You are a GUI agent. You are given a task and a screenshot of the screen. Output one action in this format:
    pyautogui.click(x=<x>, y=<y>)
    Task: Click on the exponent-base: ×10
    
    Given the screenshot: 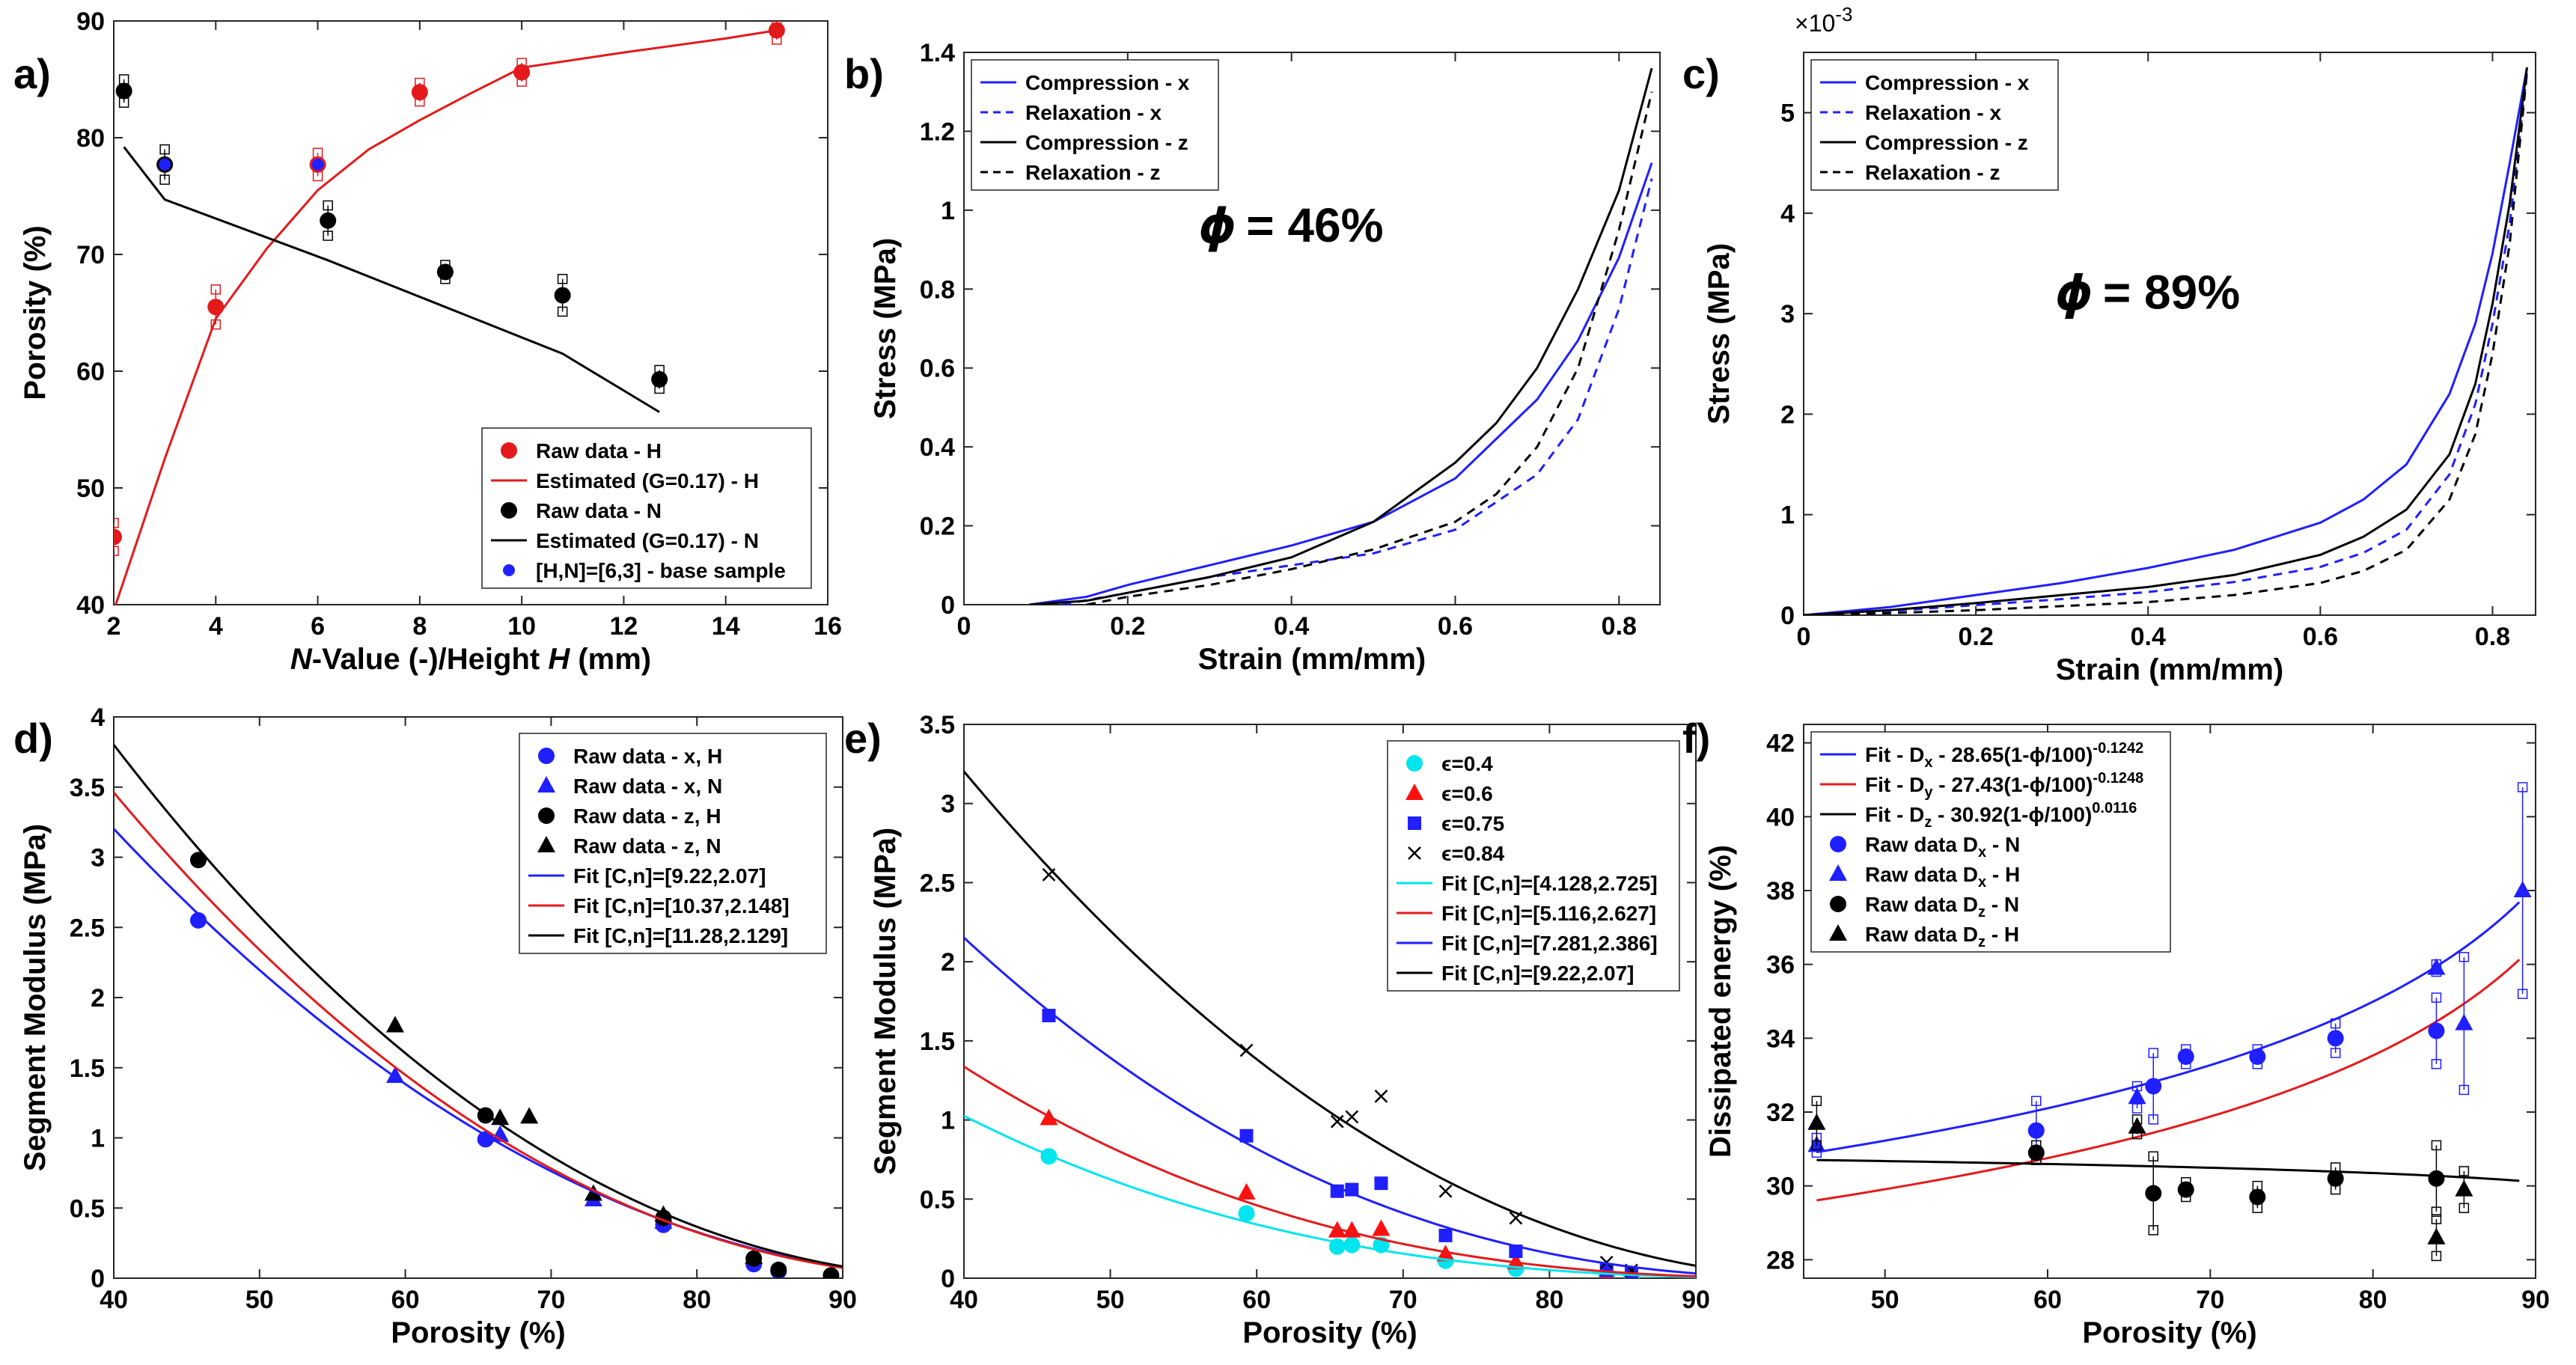 What is the action you would take?
    pyautogui.click(x=1815, y=23)
    